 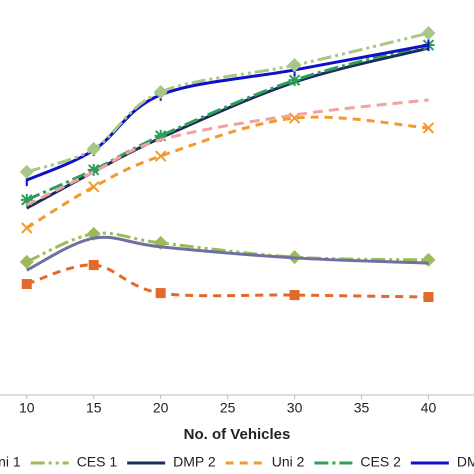 I want to click on legend-label: DMP 3, so click(x=465, y=462).